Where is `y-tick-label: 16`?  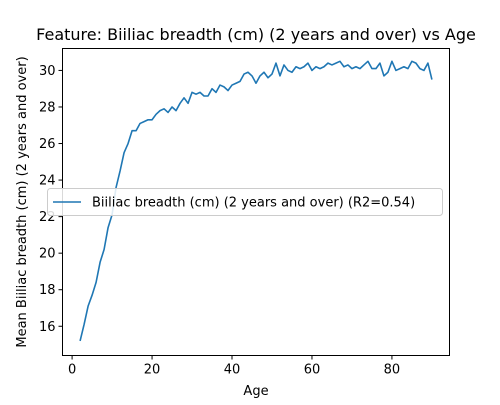 y-tick-label: 16 is located at coordinates (47, 327).